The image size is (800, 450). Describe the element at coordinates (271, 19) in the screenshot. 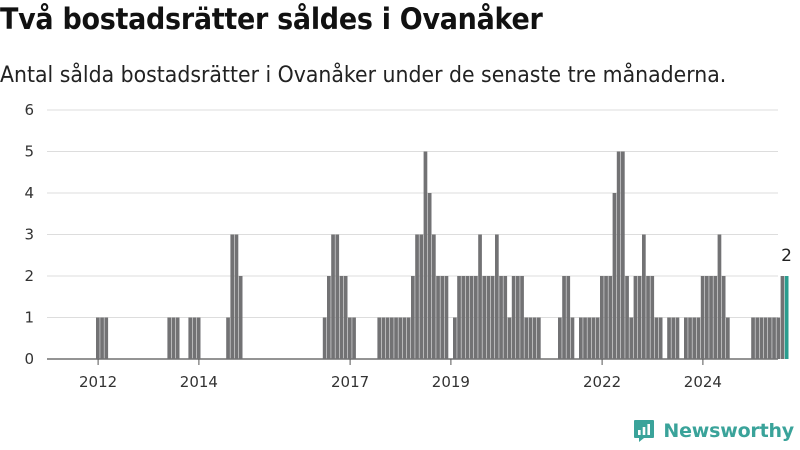

I see `chart-title: Två bostadsrätter såldes i Ovanåker` at that location.